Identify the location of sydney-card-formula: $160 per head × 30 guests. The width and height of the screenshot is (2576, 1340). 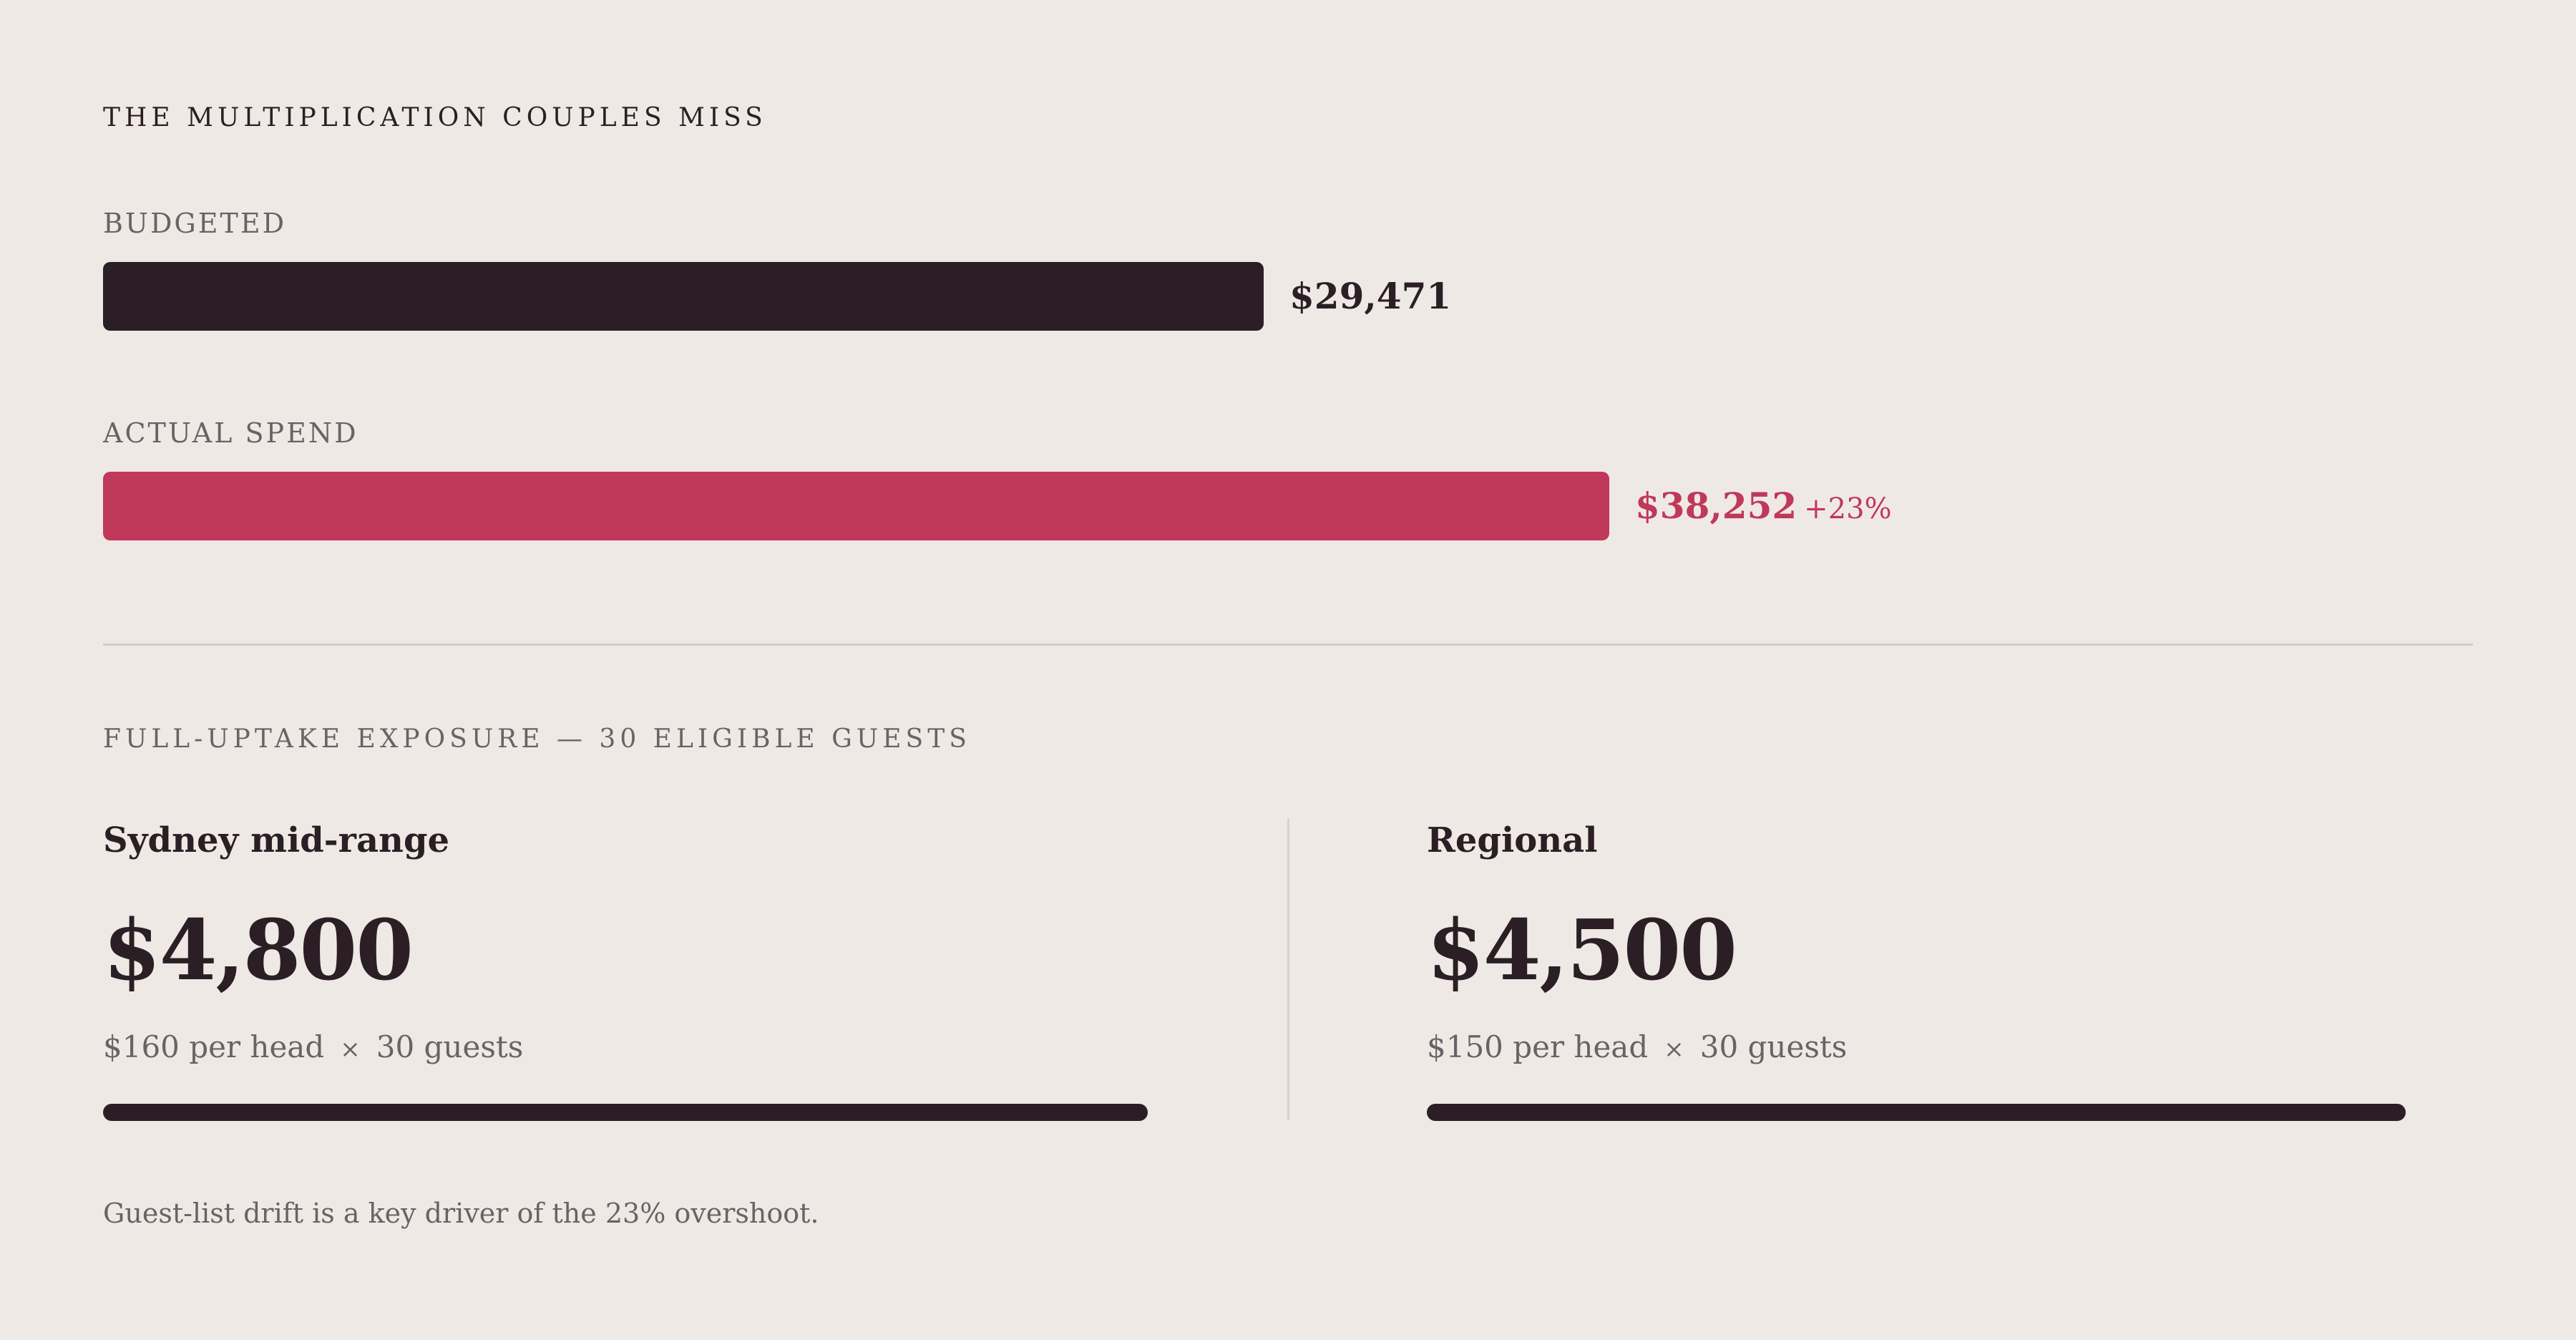
(313, 1046).